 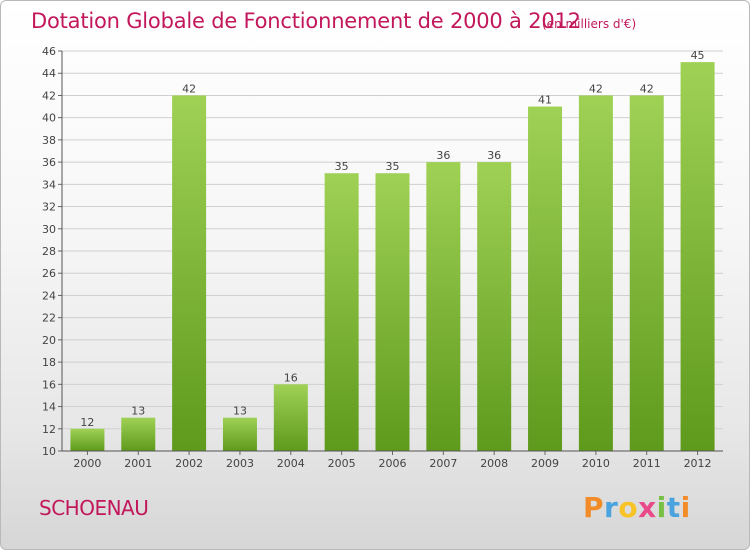 What do you see at coordinates (239, 434) in the screenshot?
I see `bar-2003` at bounding box center [239, 434].